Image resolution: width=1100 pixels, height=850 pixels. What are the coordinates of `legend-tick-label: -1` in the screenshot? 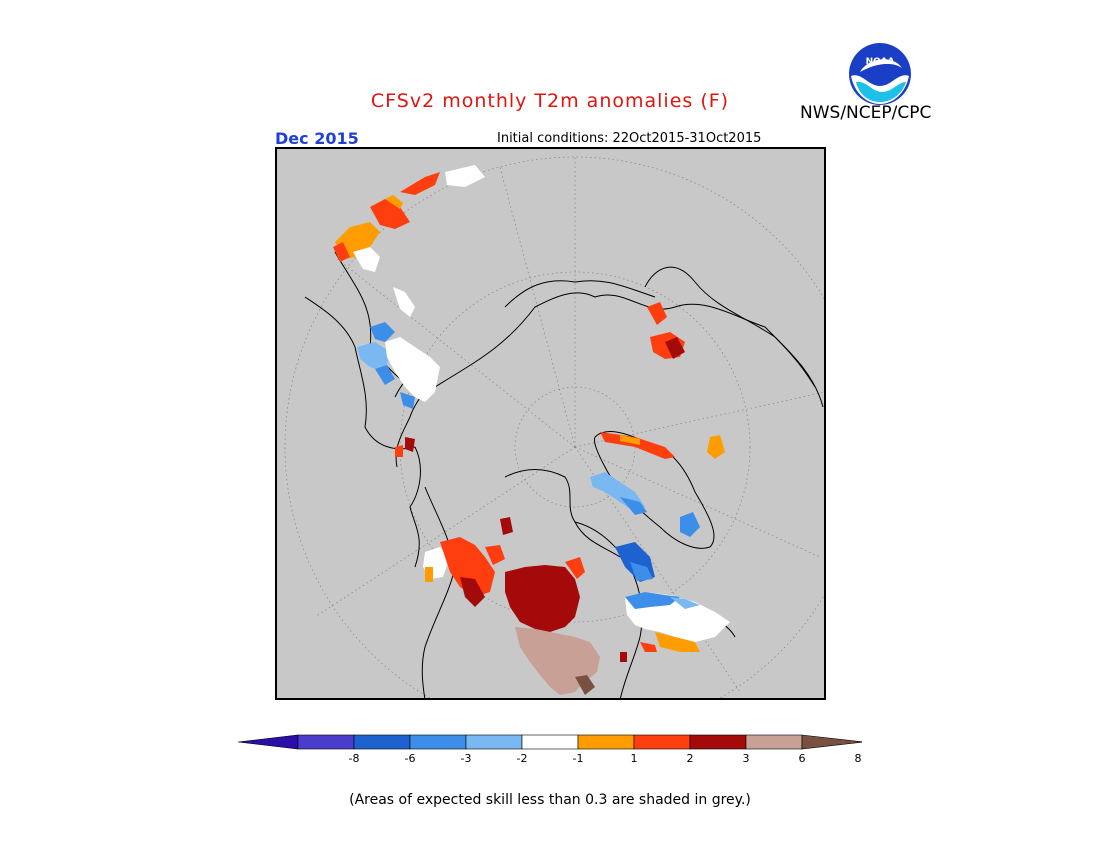 It's located at (578, 758).